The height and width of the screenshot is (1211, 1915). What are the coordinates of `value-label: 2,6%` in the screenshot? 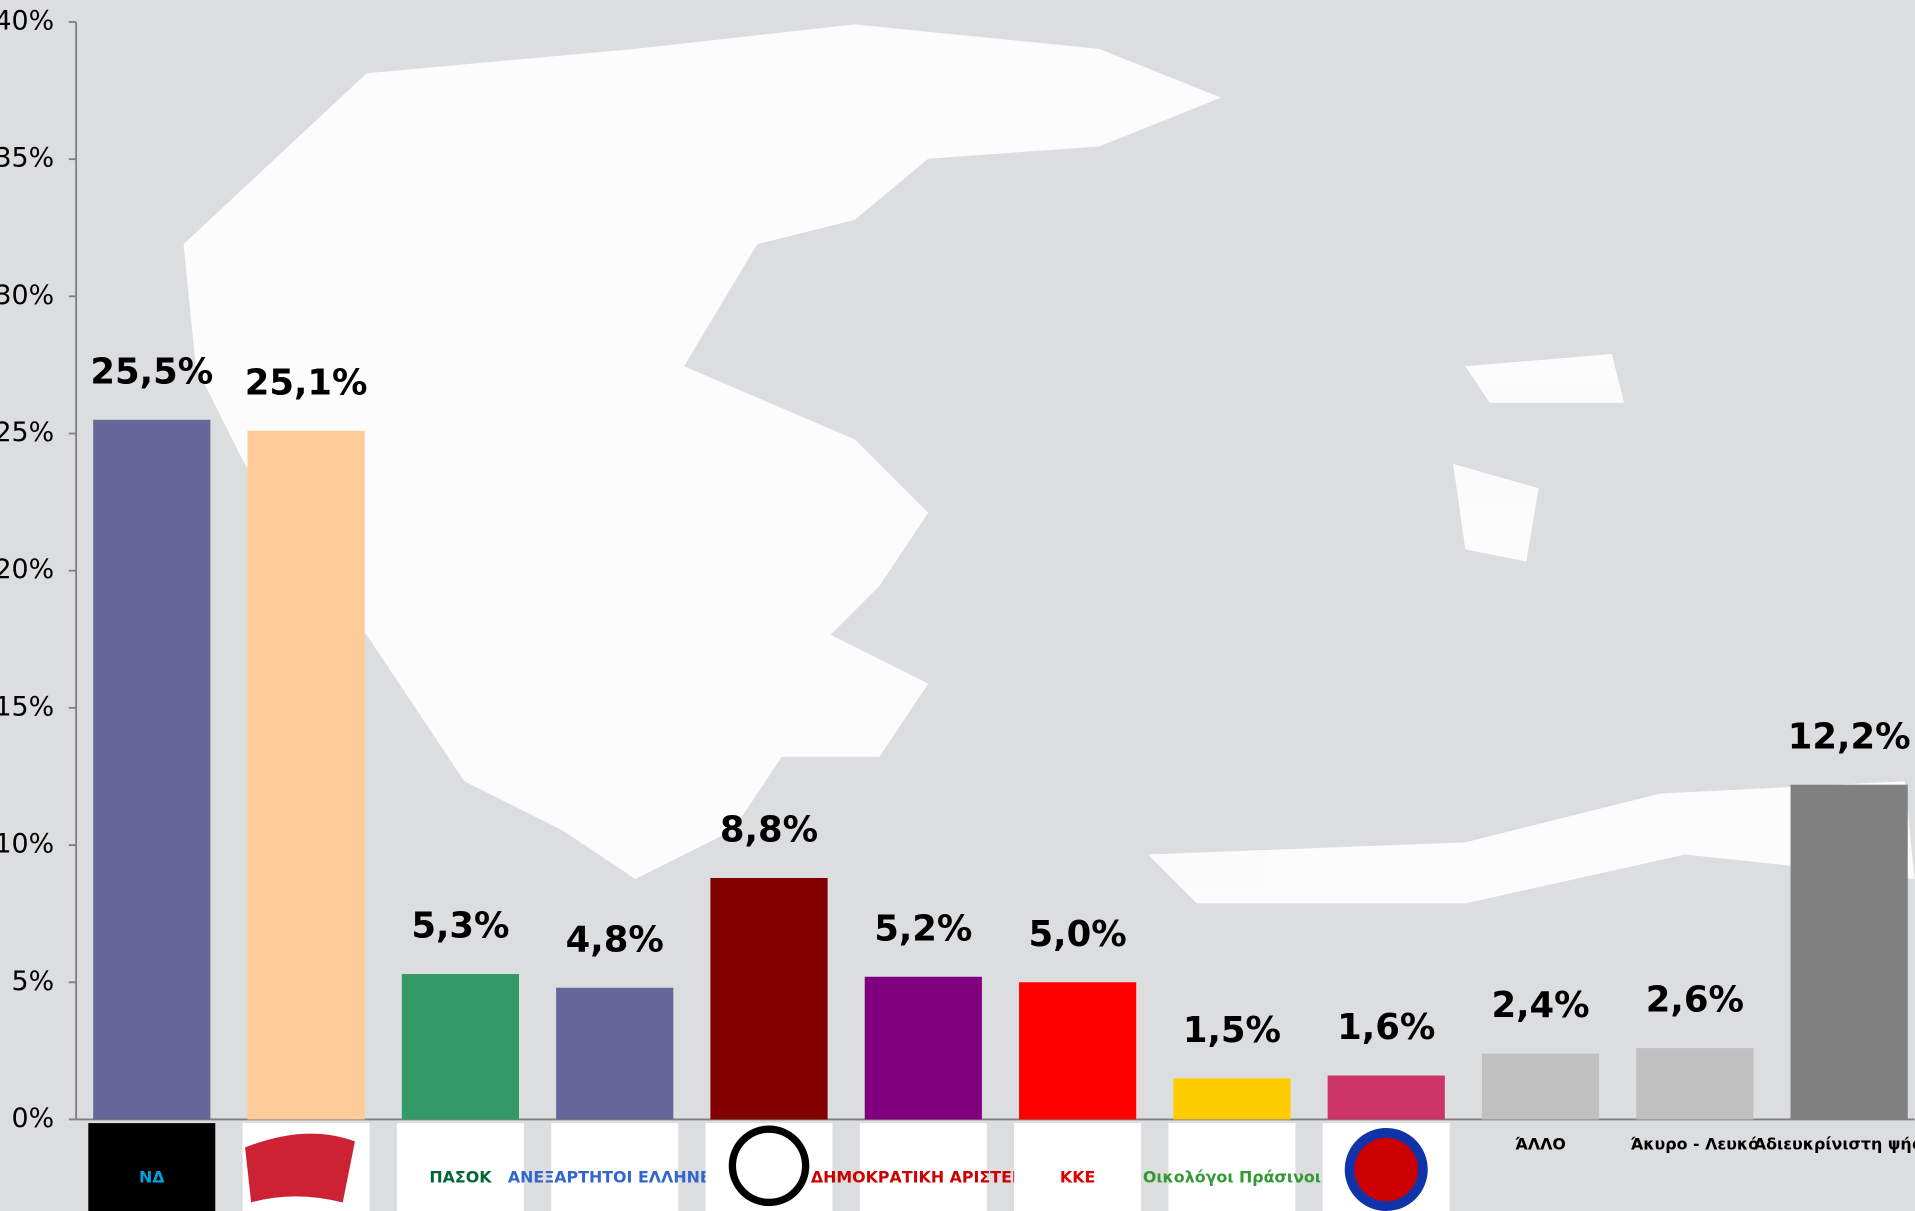 It's located at (1695, 1000).